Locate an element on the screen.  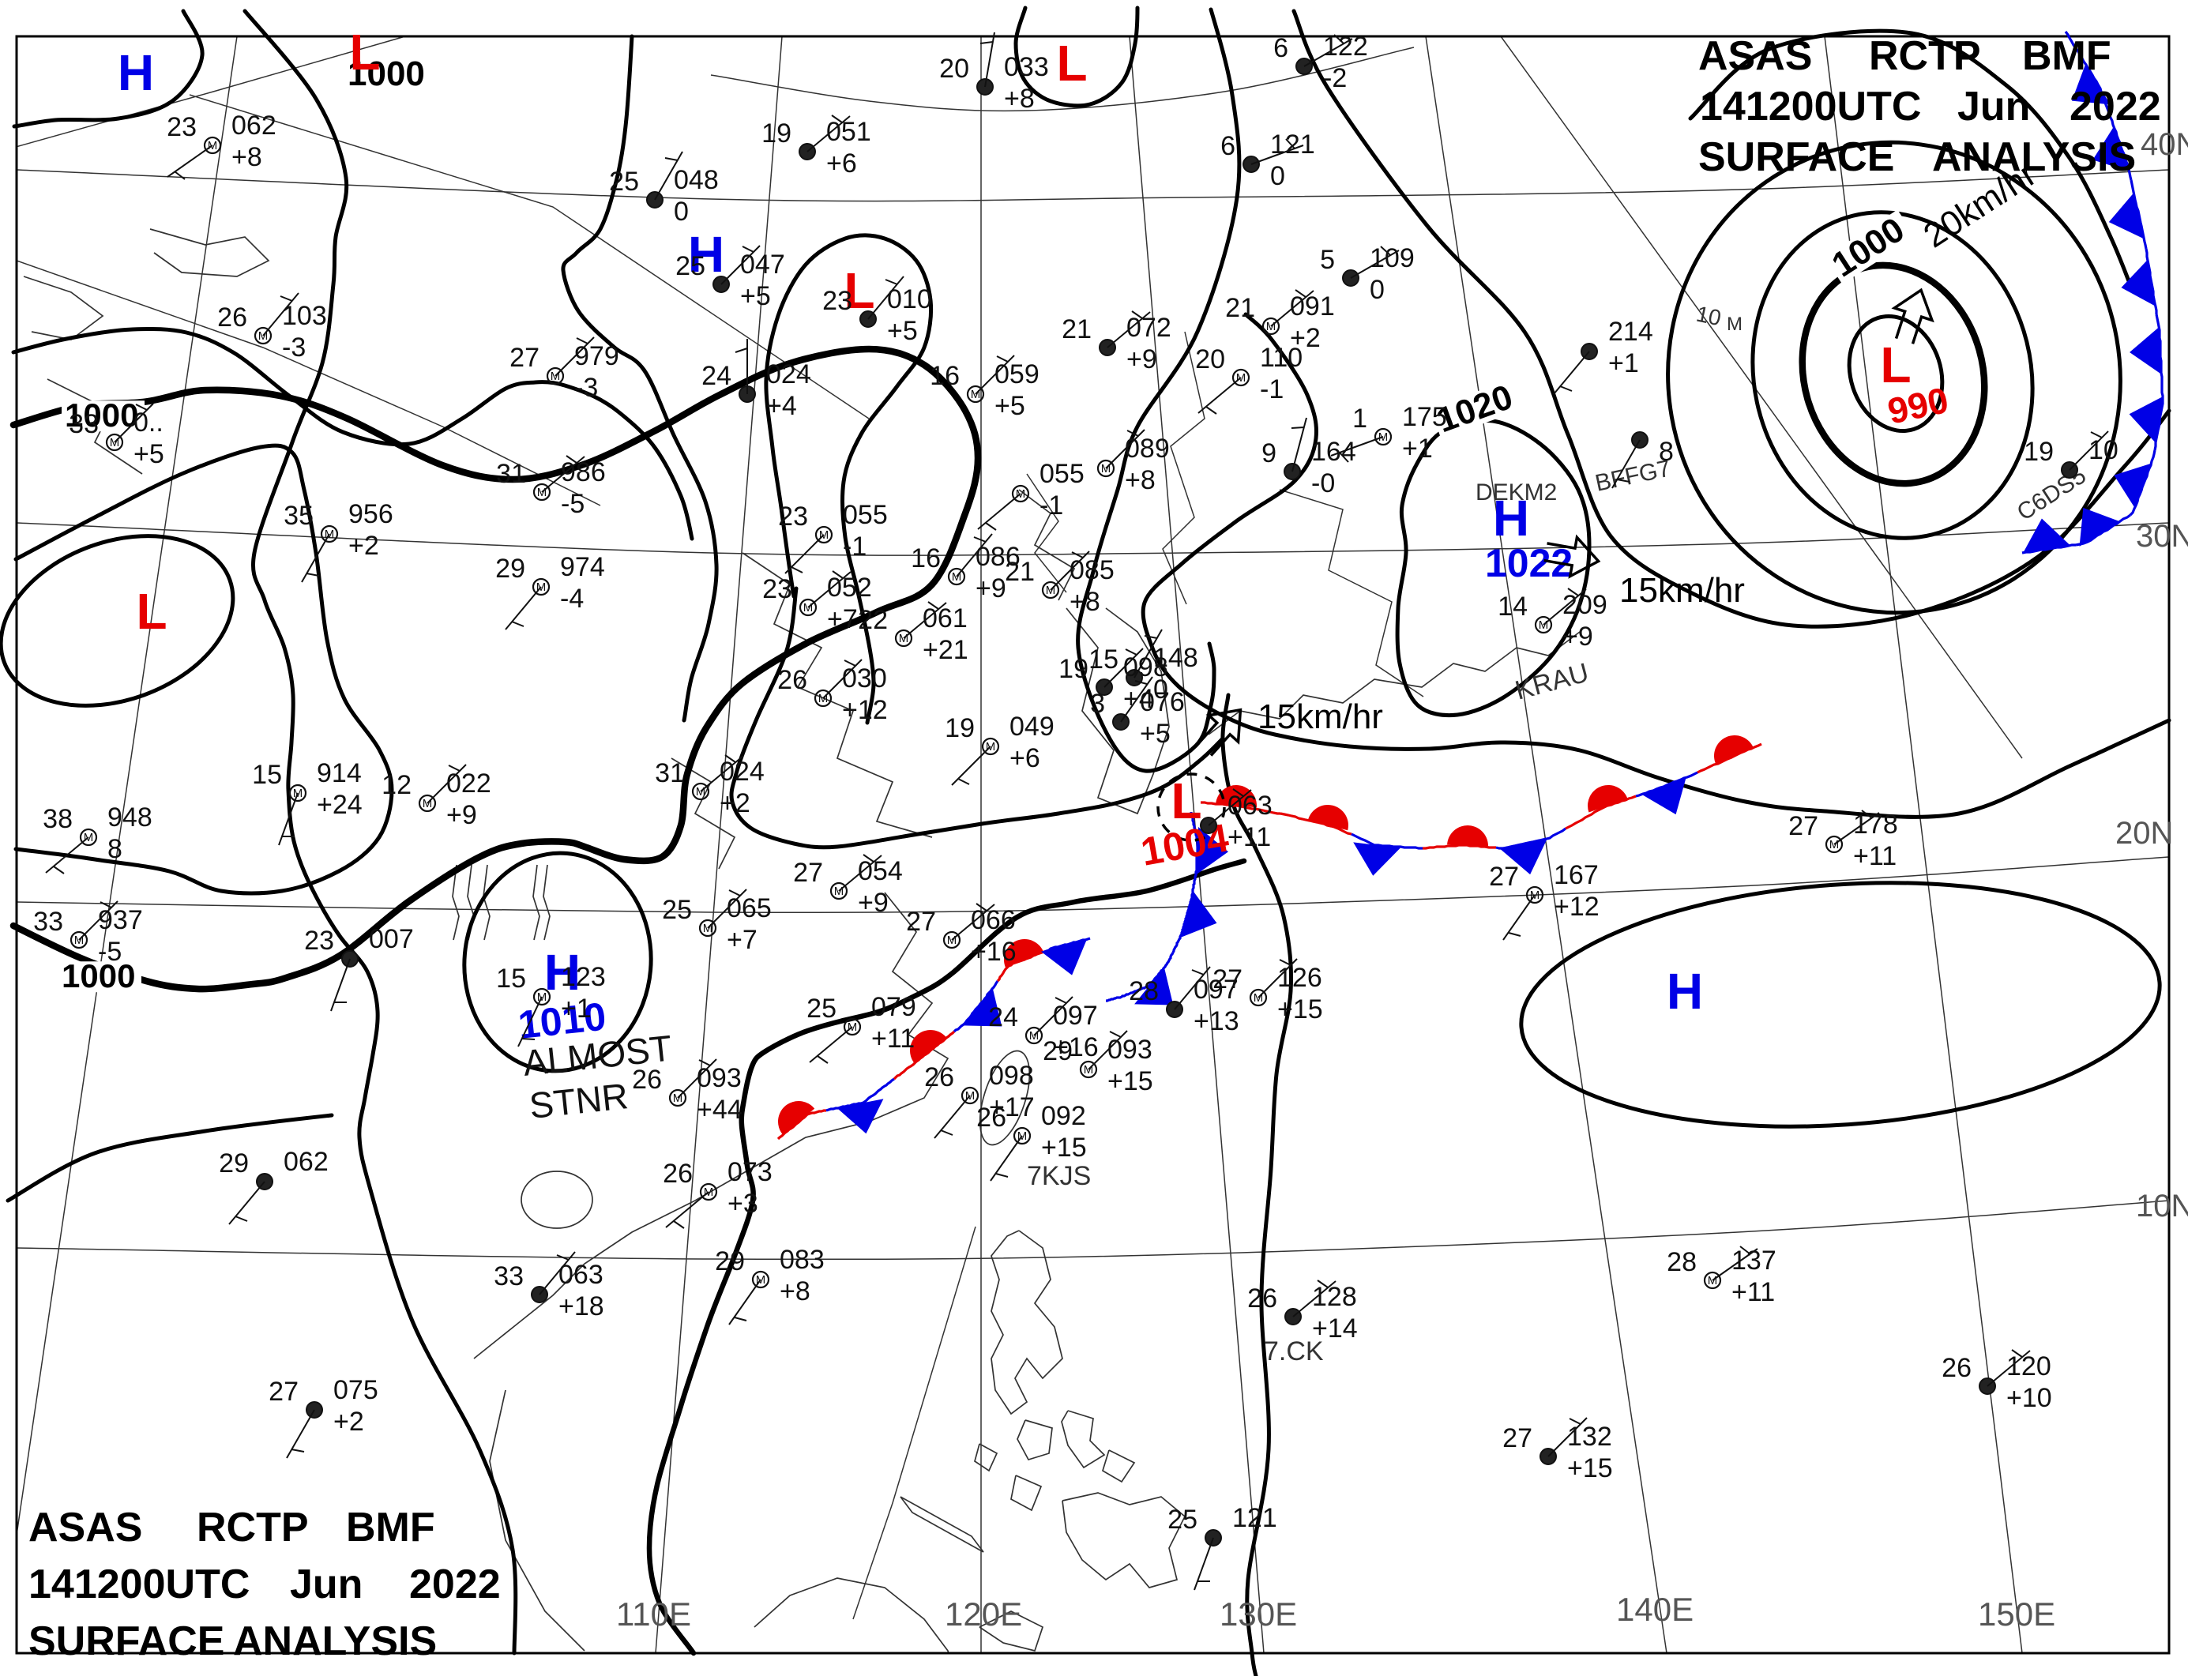
svg-text: +15 is located at coordinates (1590, 1468).